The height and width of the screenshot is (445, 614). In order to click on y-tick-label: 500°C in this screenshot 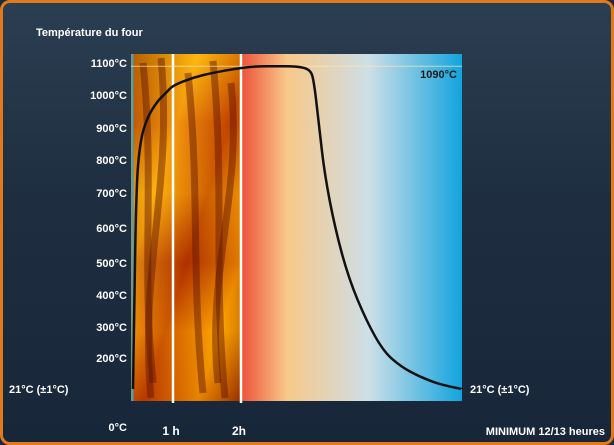, I will do `click(111, 264)`.